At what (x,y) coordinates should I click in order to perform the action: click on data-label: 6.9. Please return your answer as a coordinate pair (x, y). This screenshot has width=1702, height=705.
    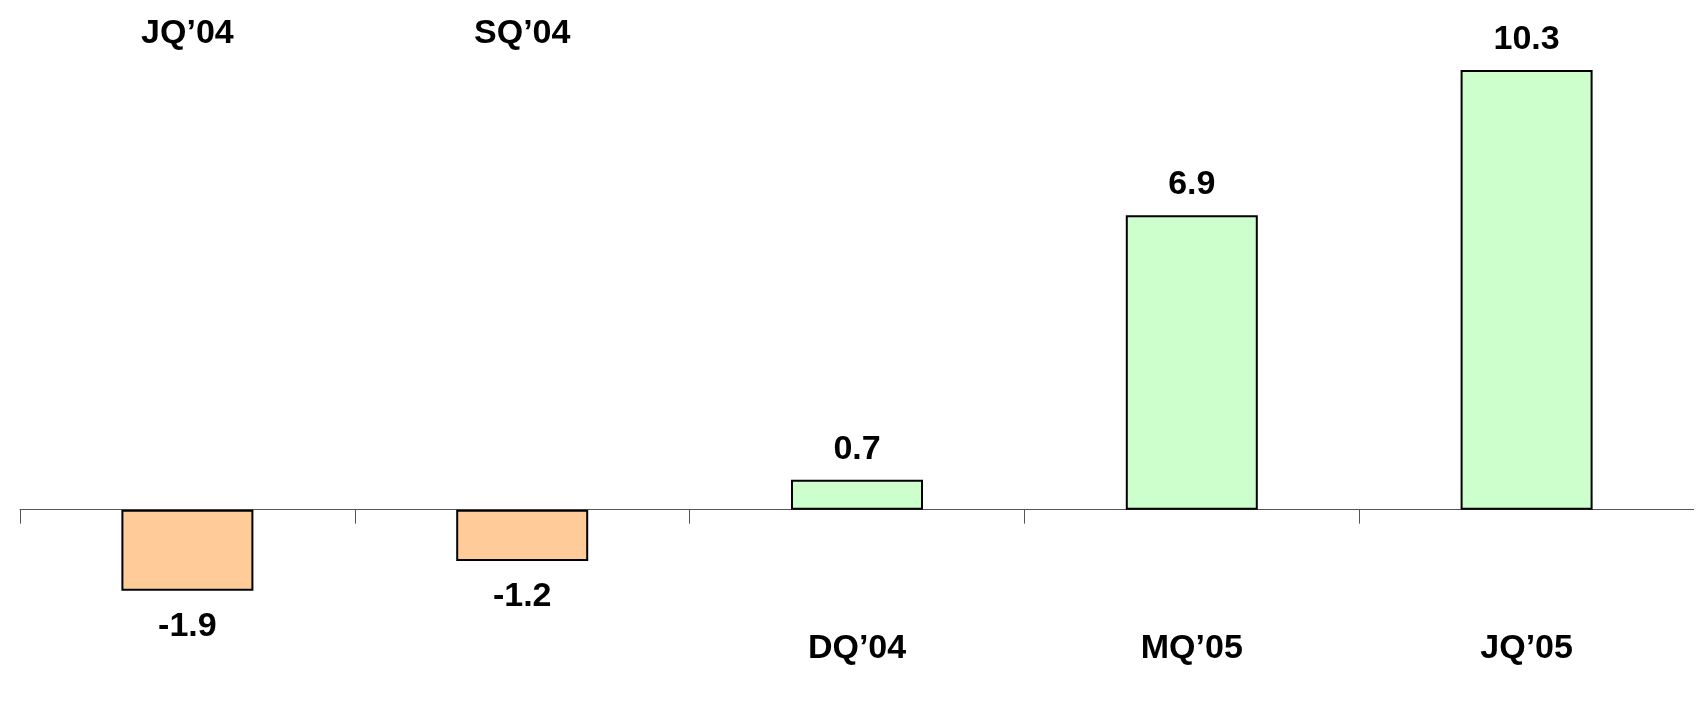
    Looking at the image, I should click on (1192, 182).